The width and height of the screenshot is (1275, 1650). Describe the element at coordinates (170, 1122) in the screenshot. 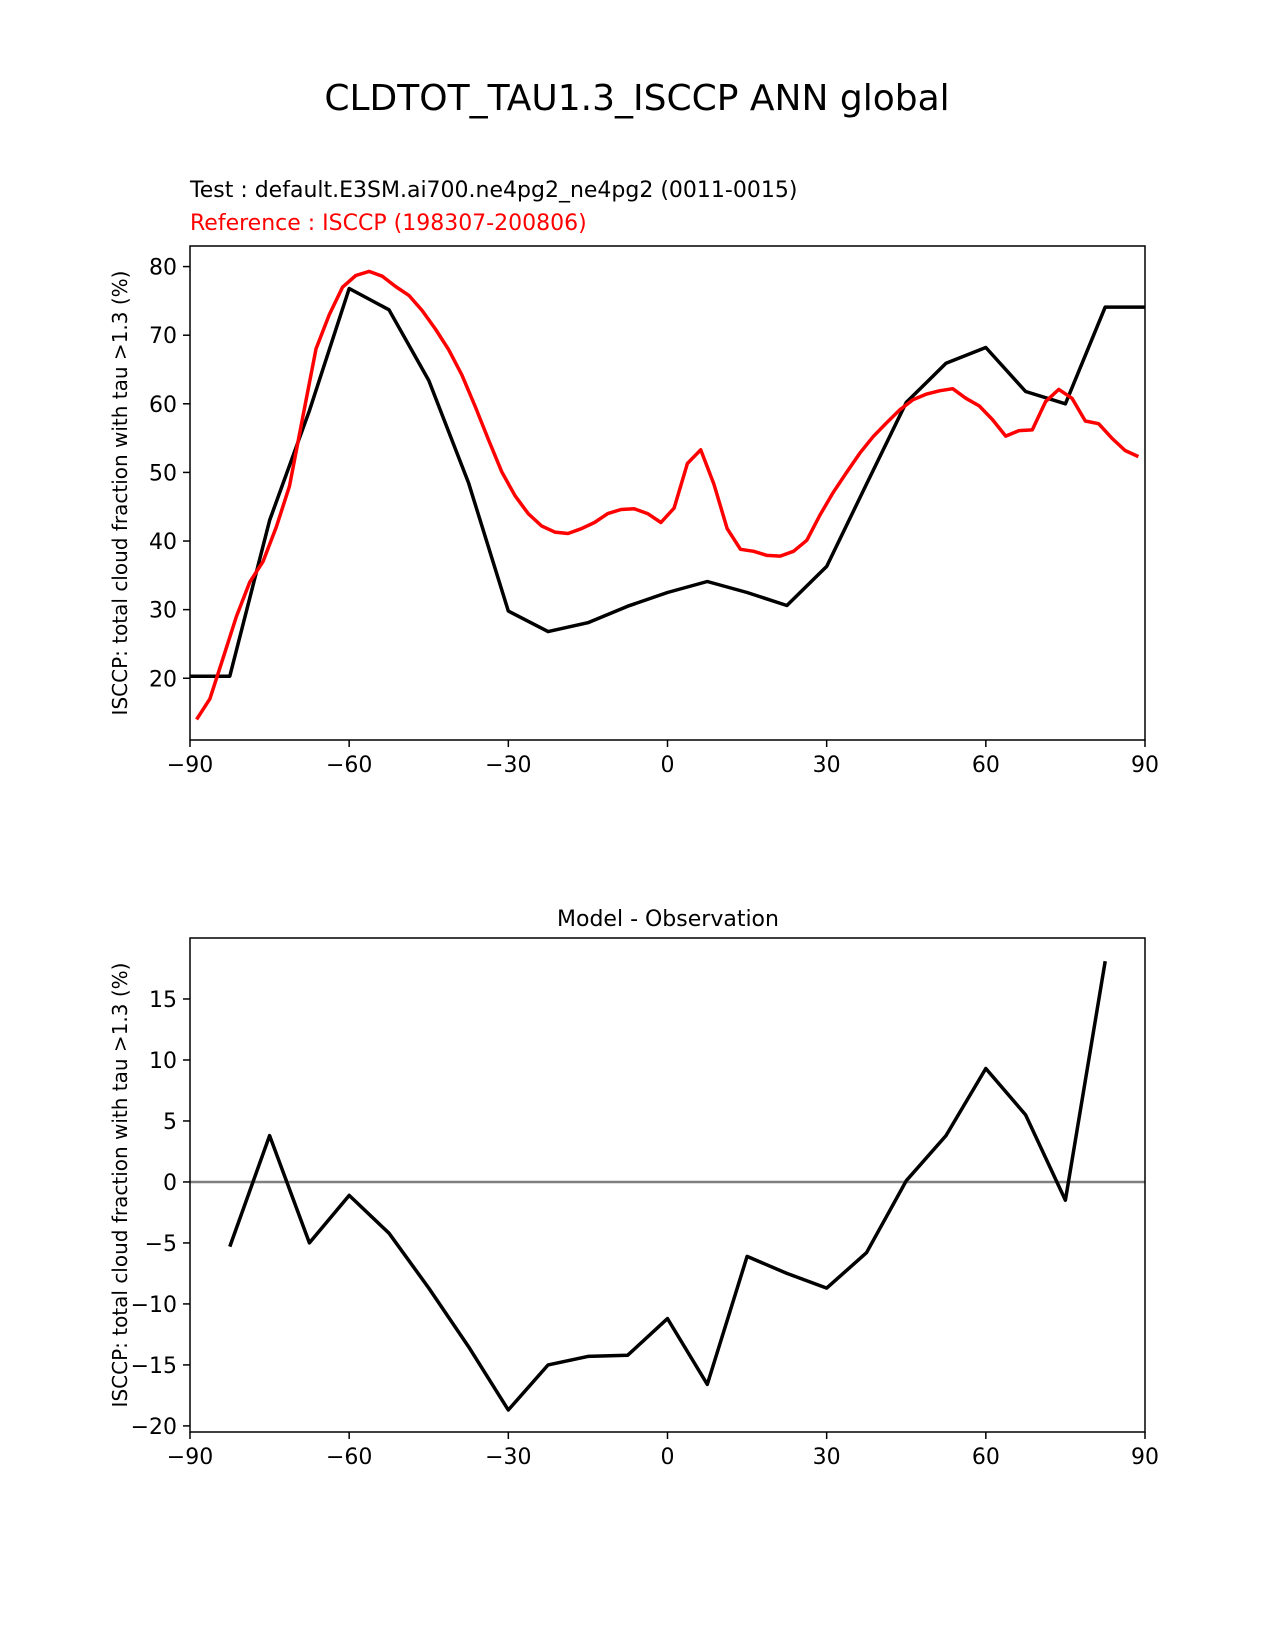

I see `y-tick-label: 5` at that location.